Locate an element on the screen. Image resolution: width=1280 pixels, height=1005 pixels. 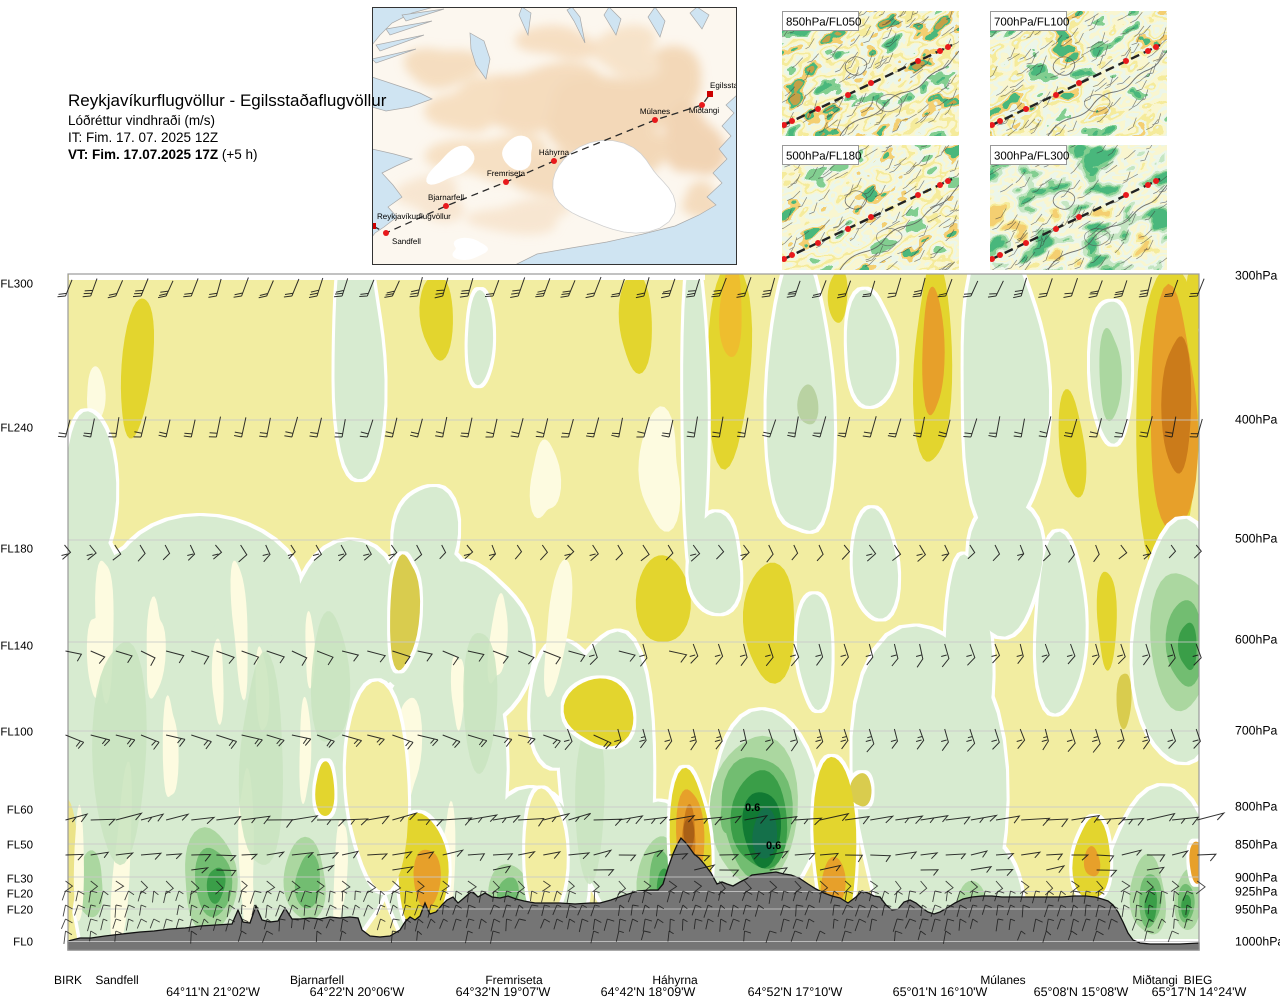
svg-text: 950hPa is located at coordinates (1256, 910).